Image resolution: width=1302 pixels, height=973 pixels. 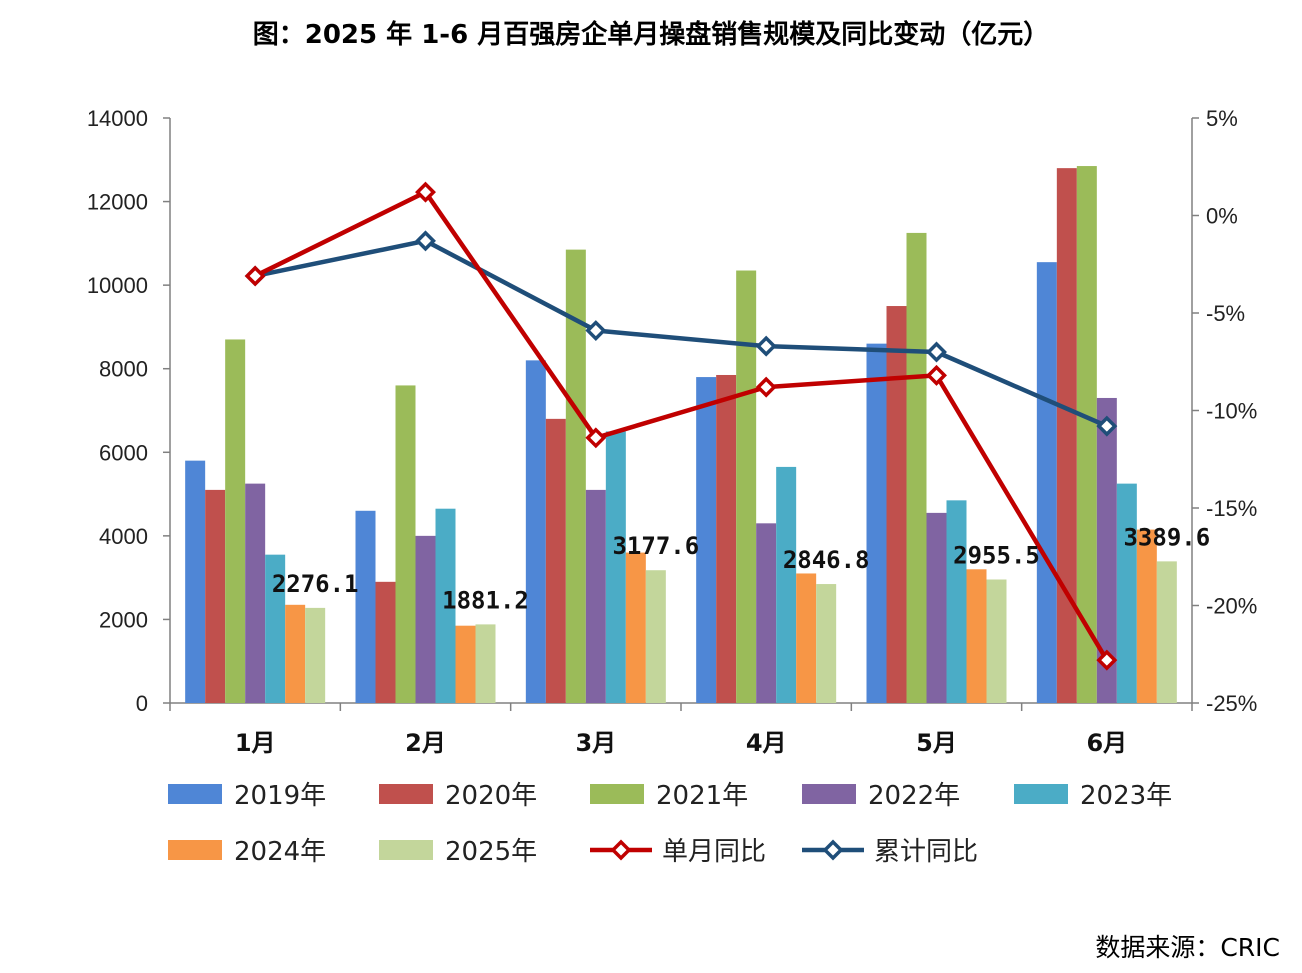 What do you see at coordinates (651, 35) in the screenshot?
I see `chart-title: 图：2025 年 1-6 月百强房企单月操盘销售规模及同比变动（亿元）` at bounding box center [651, 35].